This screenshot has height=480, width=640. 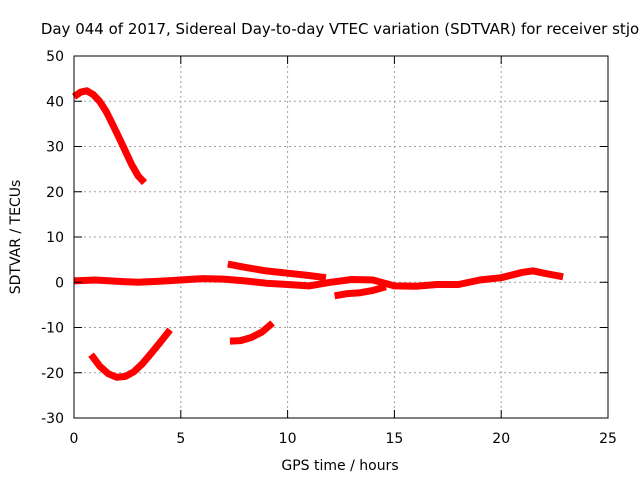 I want to click on series-baseline, so click(x=318, y=278).